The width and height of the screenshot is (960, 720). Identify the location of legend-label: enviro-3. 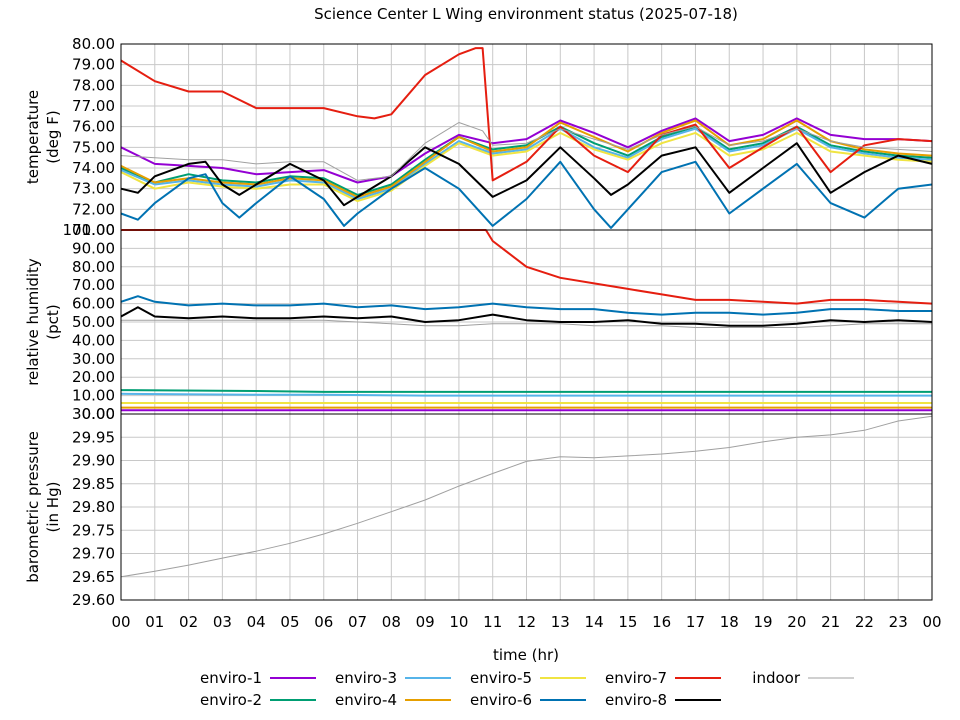
(366, 678).